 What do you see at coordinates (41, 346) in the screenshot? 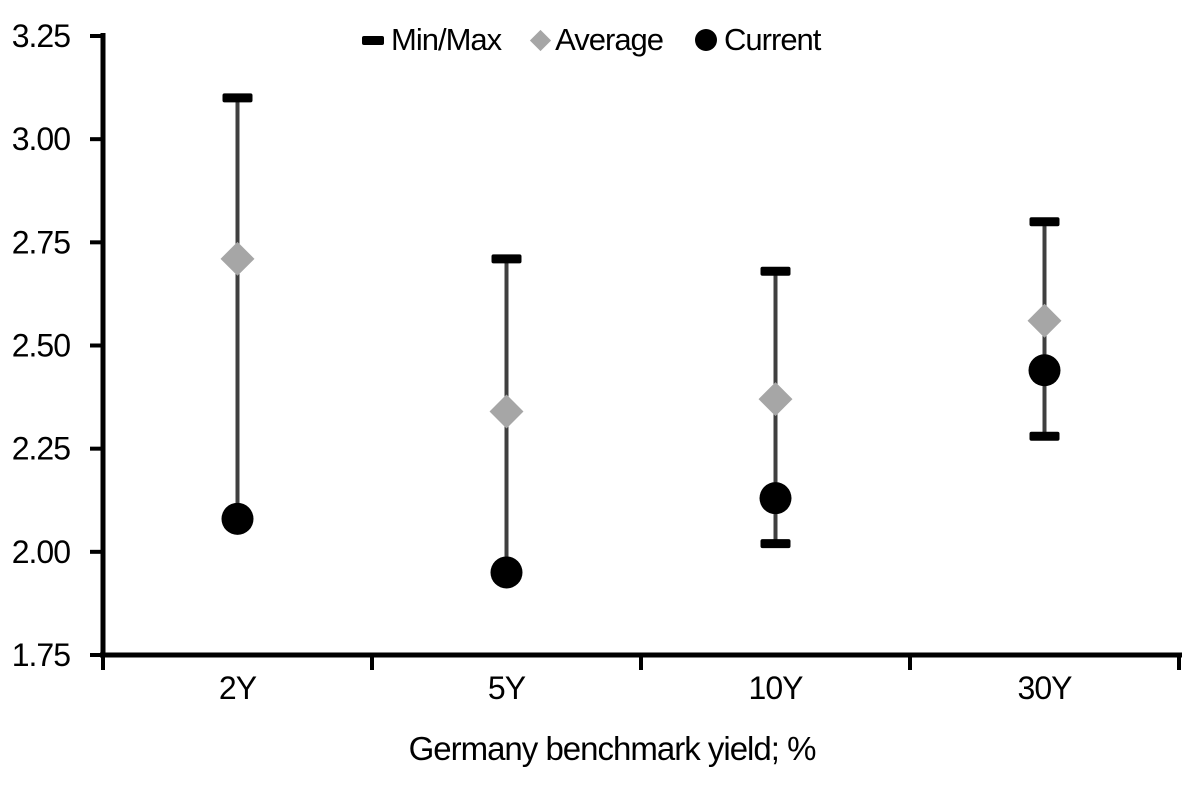
I see `y-tick-label: 2.50` at bounding box center [41, 346].